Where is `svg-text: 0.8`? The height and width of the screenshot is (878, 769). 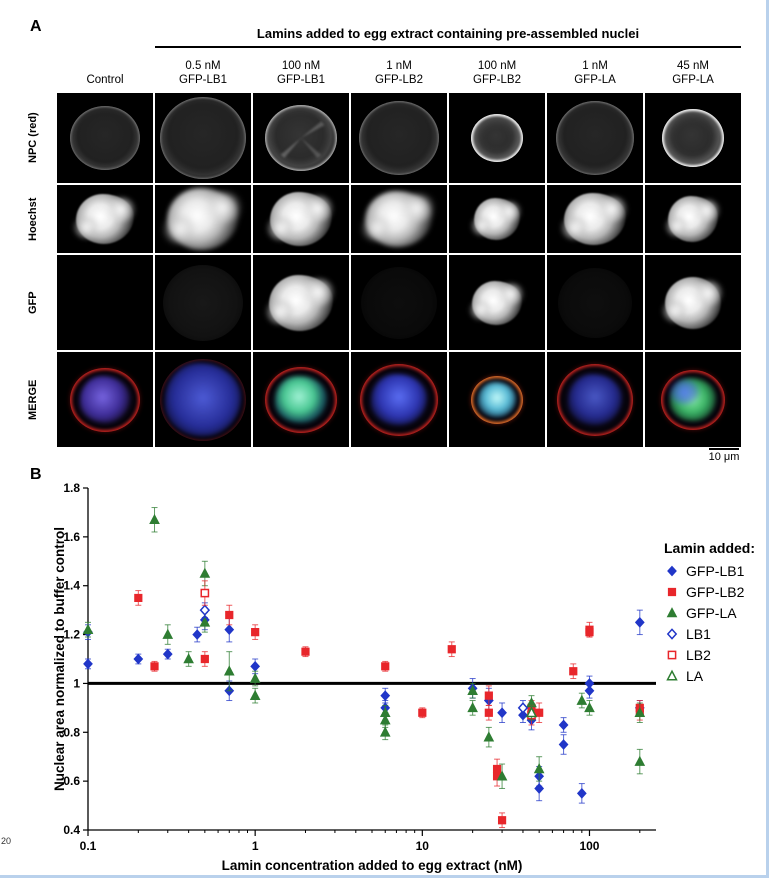 svg-text: 0.8 is located at coordinates (71, 732).